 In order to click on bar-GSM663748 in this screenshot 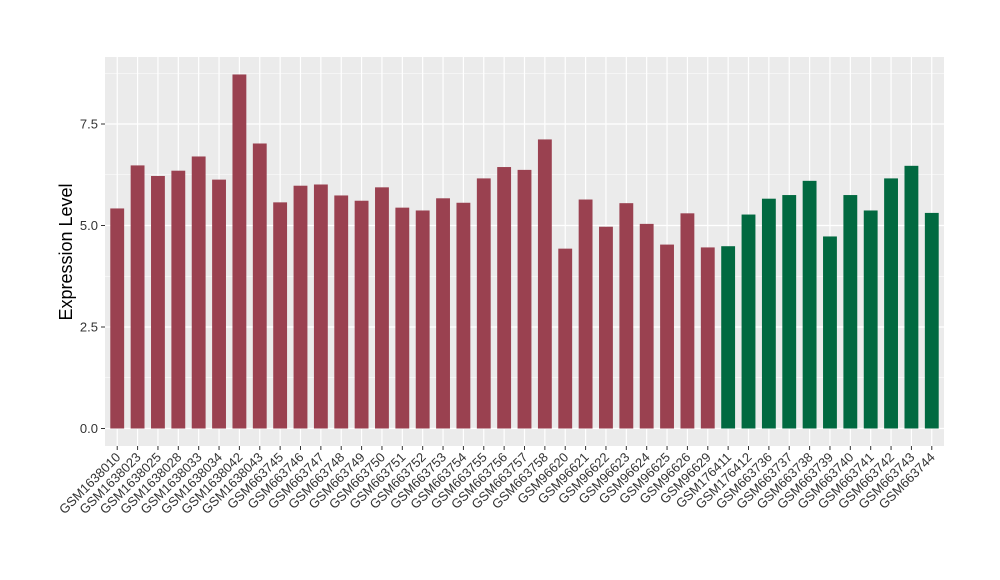, I will do `click(341, 312)`.